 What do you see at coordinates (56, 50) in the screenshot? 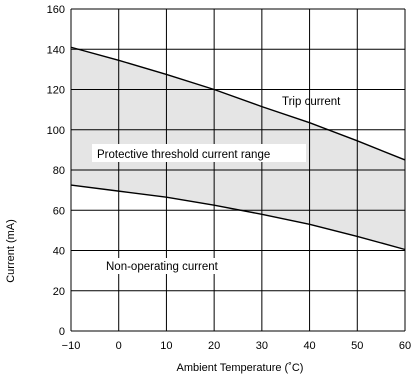
I see `y-tick-label: 140` at bounding box center [56, 50].